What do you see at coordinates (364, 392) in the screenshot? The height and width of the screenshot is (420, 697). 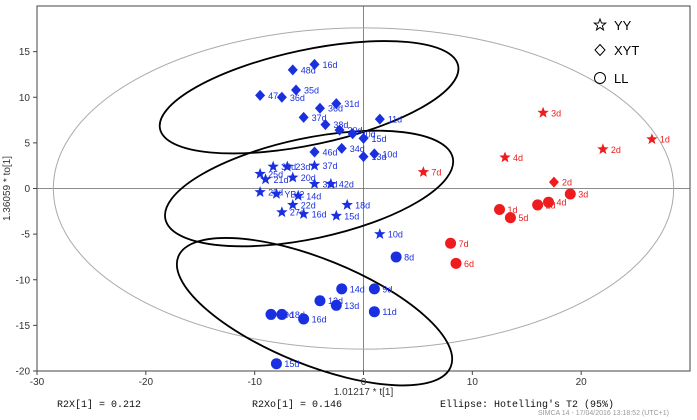 I see `x-axis-label: 1.01217 * t[1]` at bounding box center [364, 392].